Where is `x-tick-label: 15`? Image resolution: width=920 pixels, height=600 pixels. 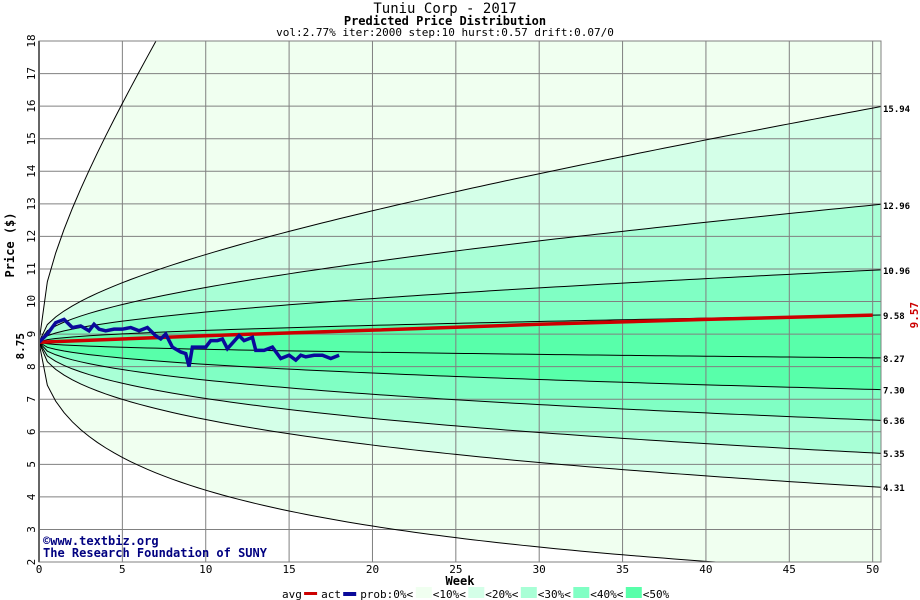
x-tick-label: 15 is located at coordinates (288, 569).